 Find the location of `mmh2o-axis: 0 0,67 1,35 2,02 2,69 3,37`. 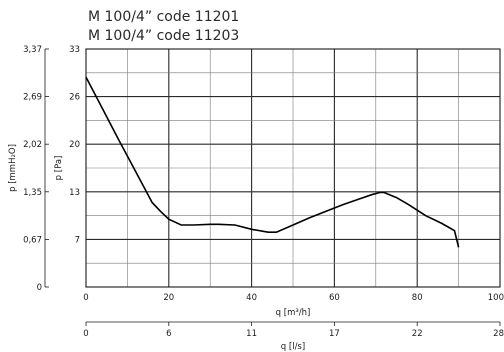

mmh2o-axis: 0 0,67 1,35 2,02 2,69 3,37 is located at coordinates (36, 169).